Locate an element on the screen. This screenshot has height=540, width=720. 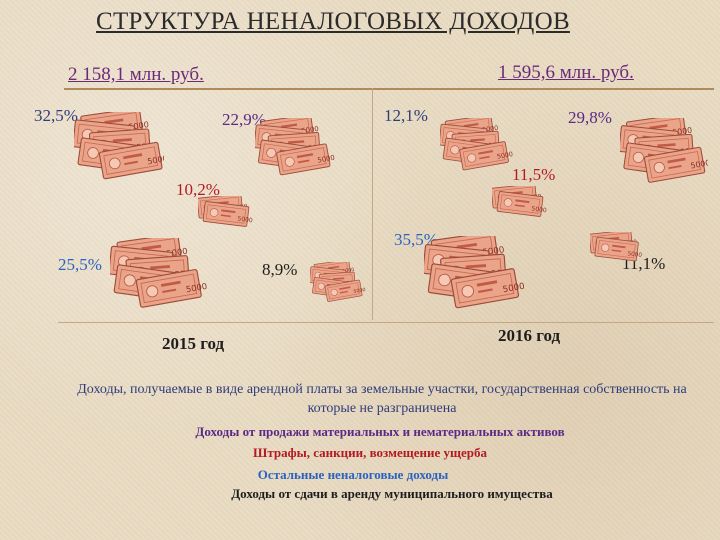
legend-other: Остальные неналоговые доходы is located at coordinates (353, 474).